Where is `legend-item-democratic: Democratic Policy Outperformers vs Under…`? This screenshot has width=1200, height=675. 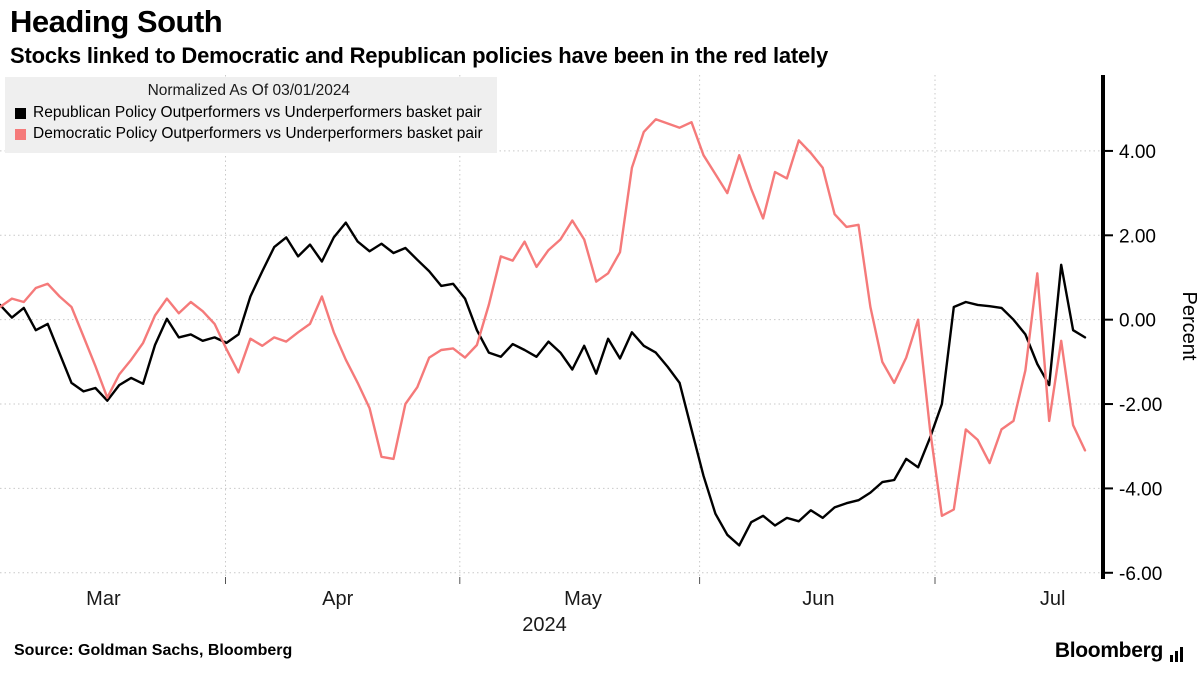
legend-item-democratic: Democratic Policy Outperformers vs Under… is located at coordinates (249, 134).